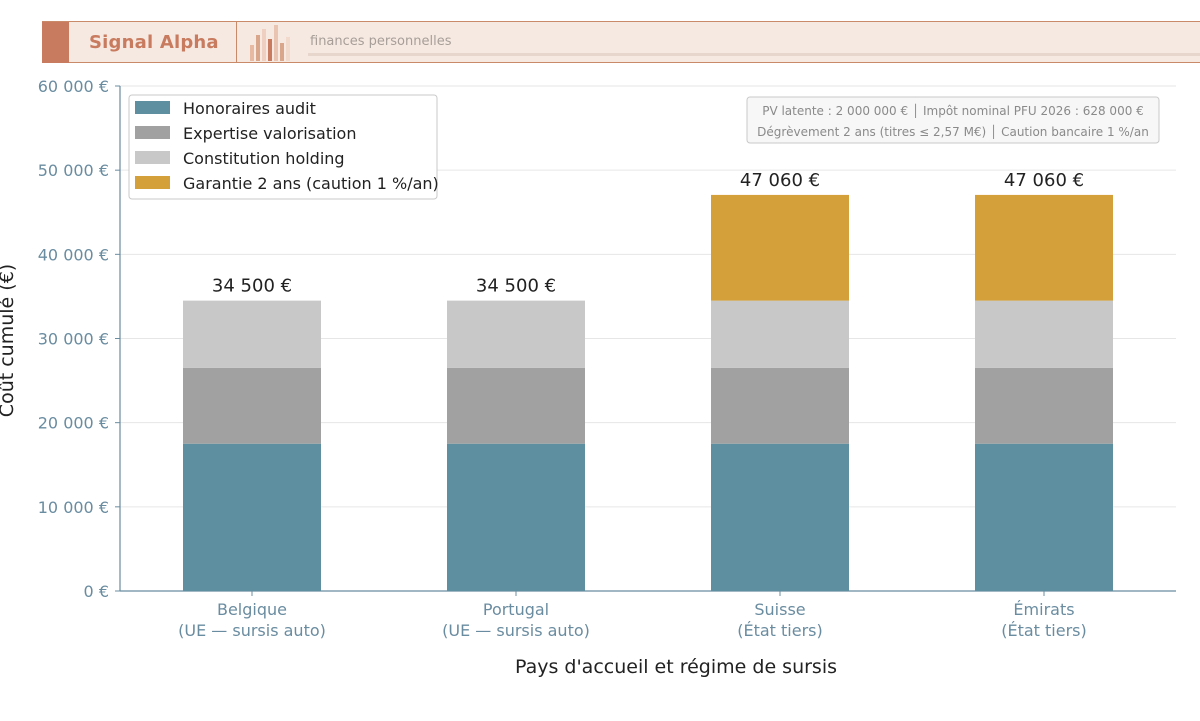 The image size is (1200, 721). Describe the element at coordinates (516, 609) in the screenshot. I see `x-tick-label: Portugal` at that location.